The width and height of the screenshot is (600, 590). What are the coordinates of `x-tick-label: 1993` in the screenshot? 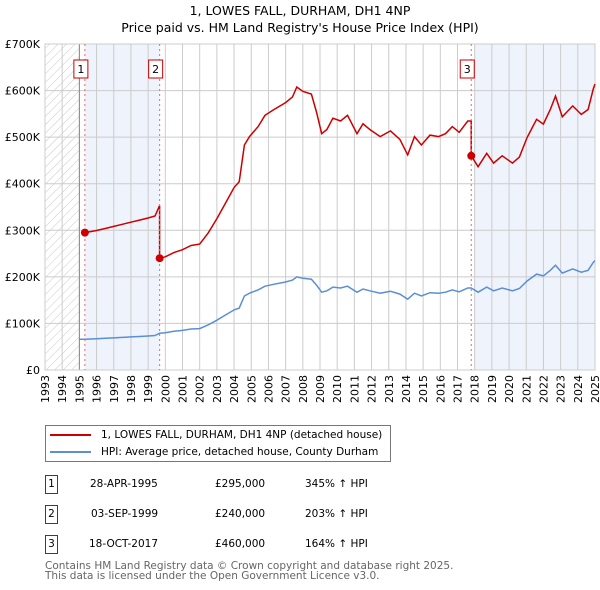 It's located at (45, 389).